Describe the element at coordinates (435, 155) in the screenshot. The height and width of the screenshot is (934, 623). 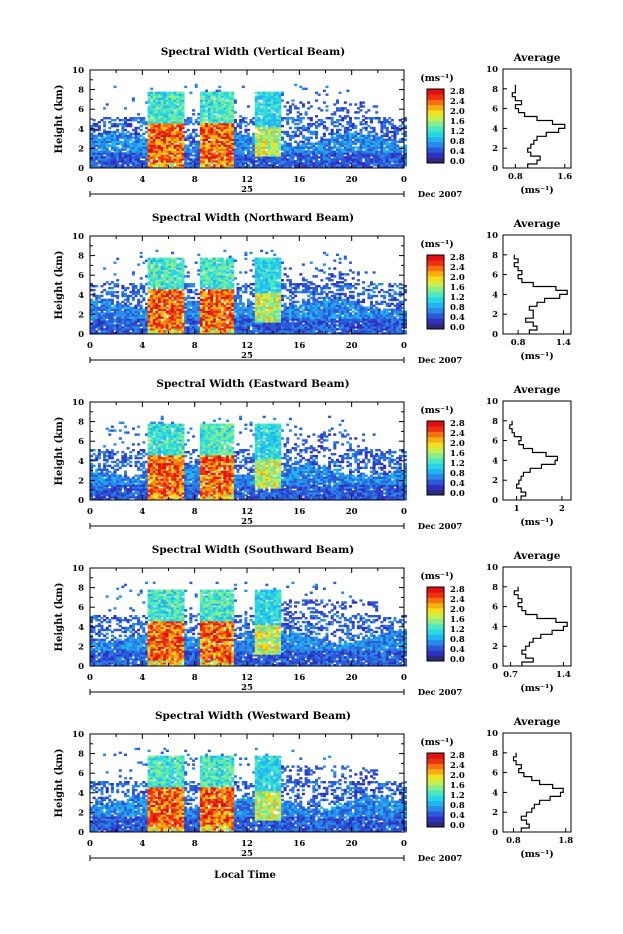
I see `colorbar-swatch` at that location.